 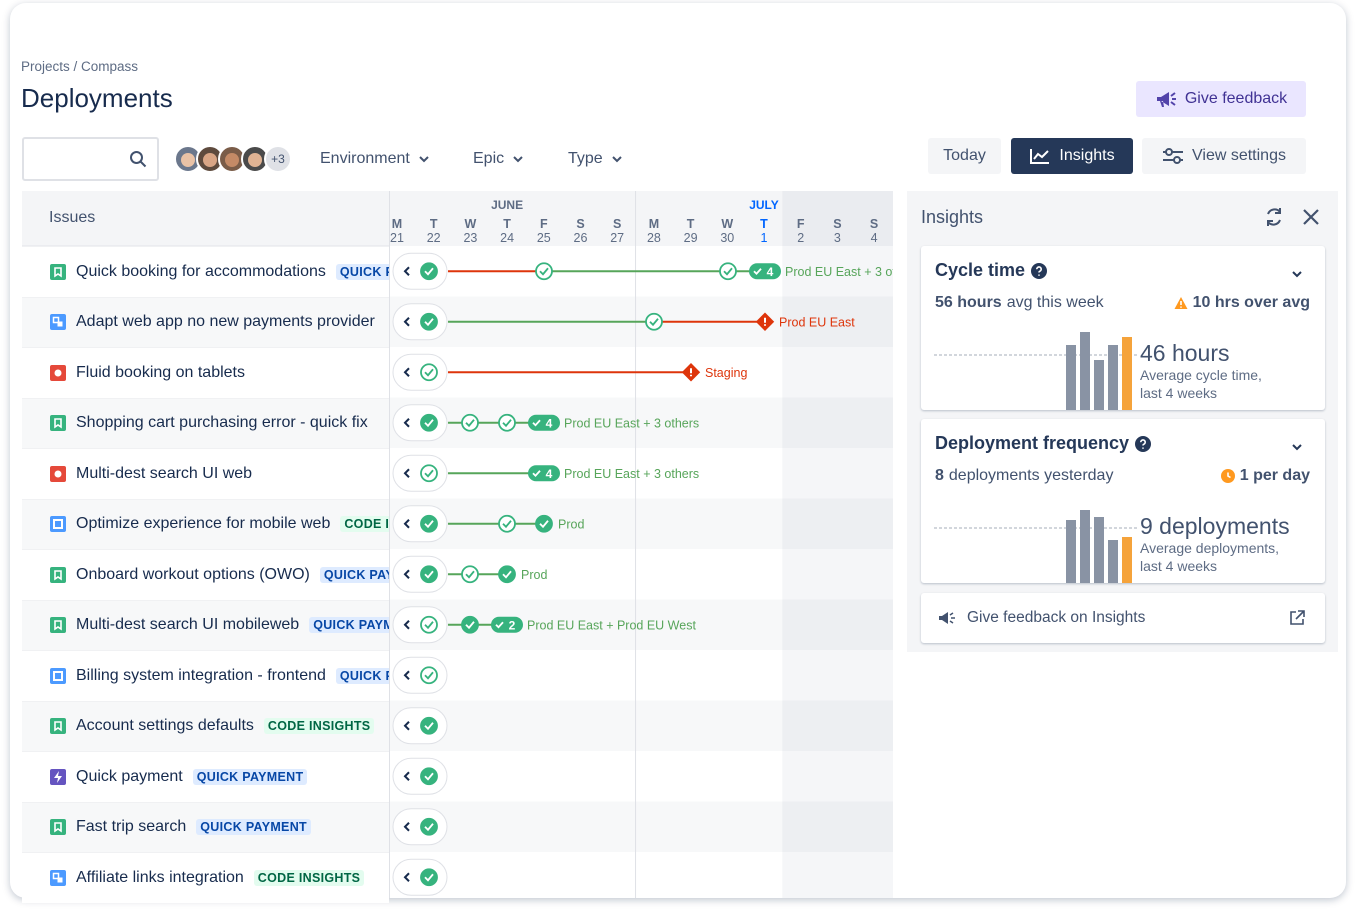 I want to click on collapse-chevron, so click(x=1297, y=447).